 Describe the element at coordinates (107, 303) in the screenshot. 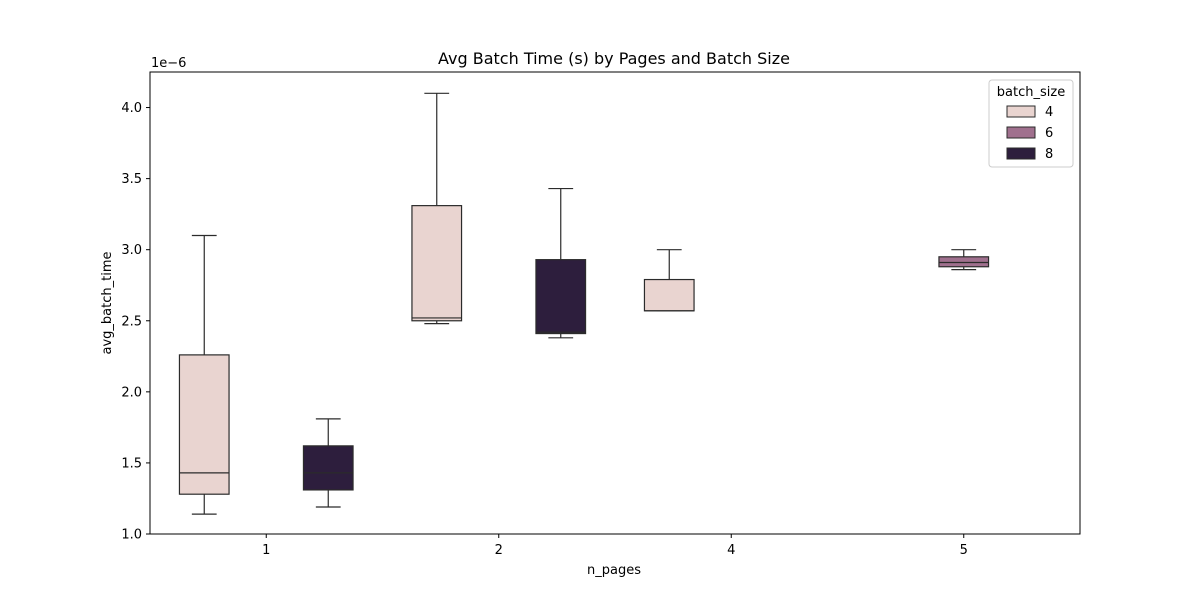

I see `y-axis-label: avg_batch_time` at that location.